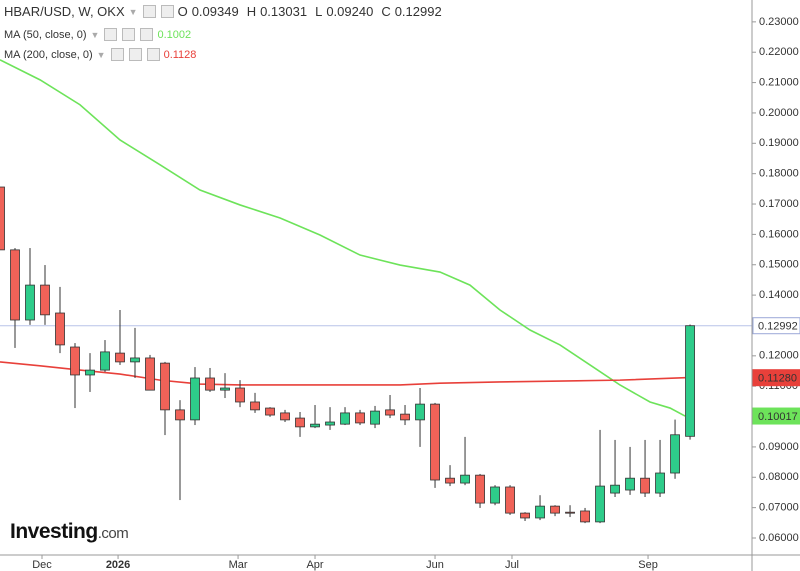 This screenshot has height=571, width=800. What do you see at coordinates (512, 565) in the screenshot?
I see `x-tick-label: Jul` at bounding box center [512, 565].